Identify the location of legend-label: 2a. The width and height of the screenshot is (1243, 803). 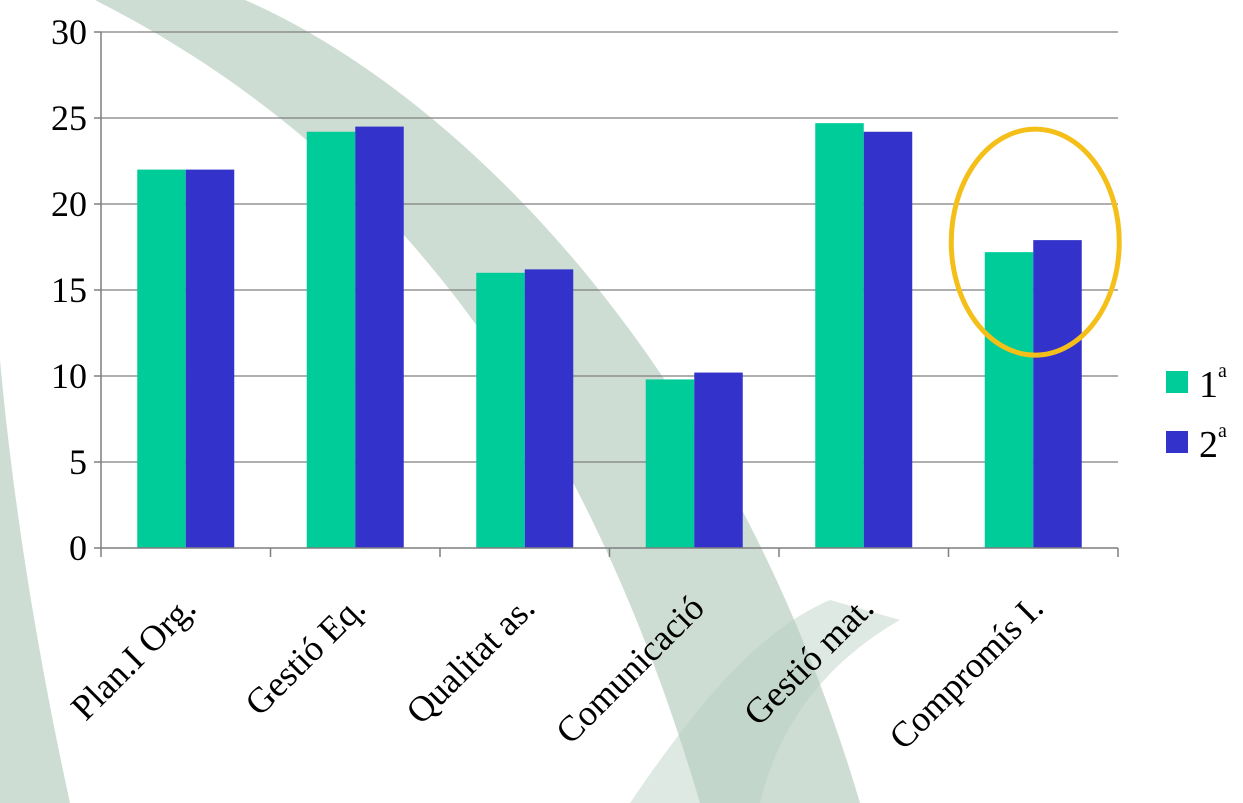
(1213, 443).